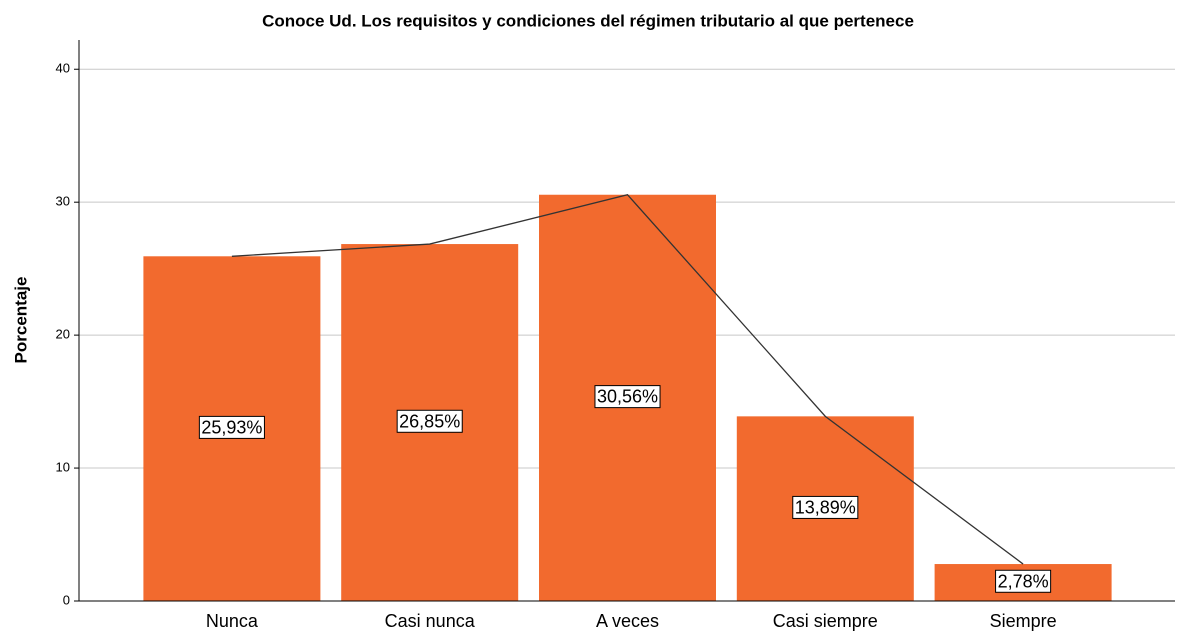 The image size is (1179, 634). I want to click on x-tick-label: Casi nunca, so click(430, 621).